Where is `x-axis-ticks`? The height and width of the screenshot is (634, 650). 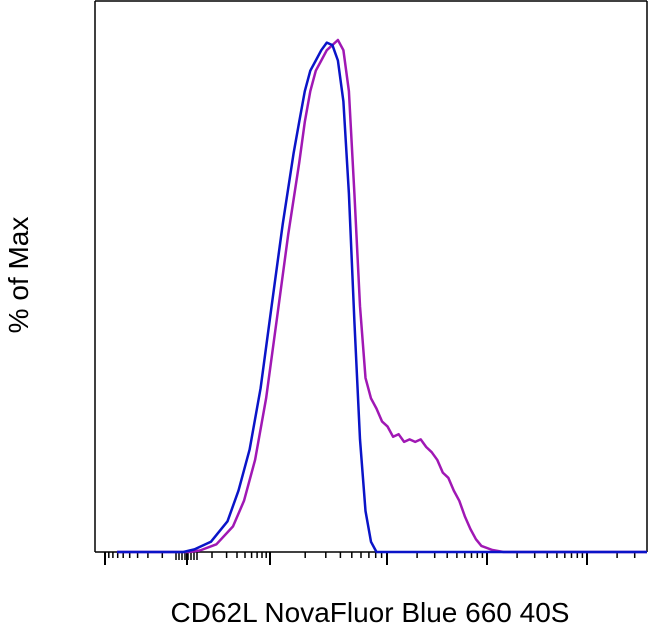
x-axis-ticks is located at coordinates (370, 558).